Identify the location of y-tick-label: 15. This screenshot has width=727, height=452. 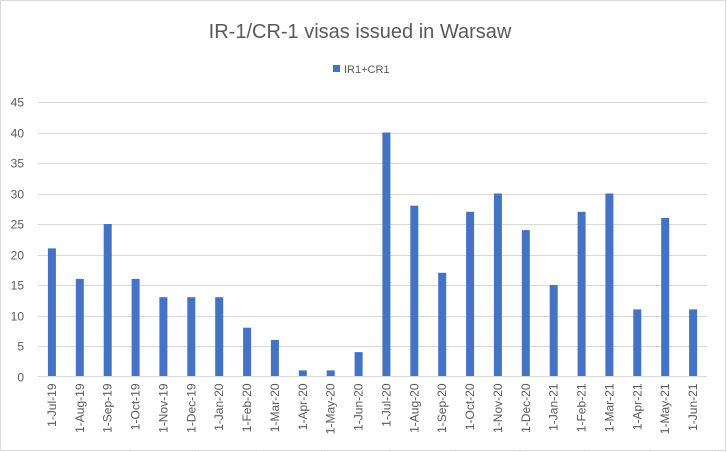
(18, 286).